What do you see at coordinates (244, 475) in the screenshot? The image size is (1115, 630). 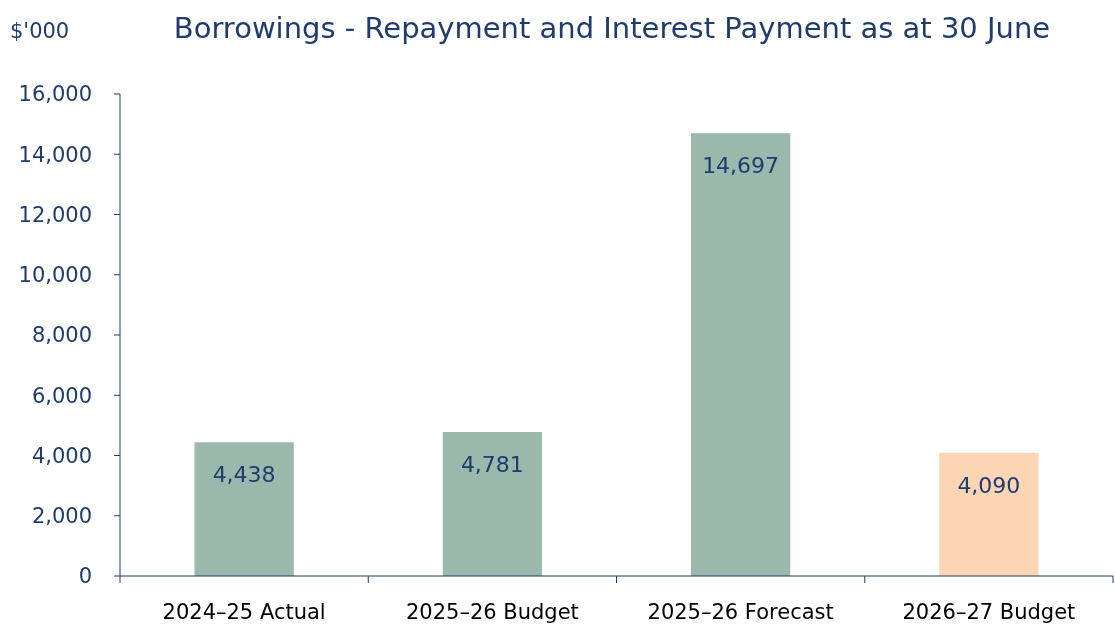 I see `data-label: 4,438` at bounding box center [244, 475].